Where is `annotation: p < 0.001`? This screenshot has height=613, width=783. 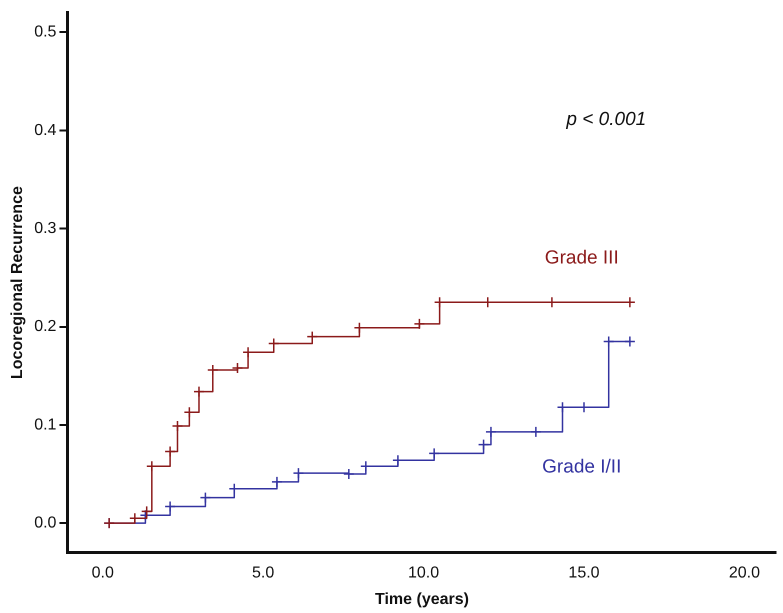
annotation: p < 0.001 is located at coordinates (605, 119).